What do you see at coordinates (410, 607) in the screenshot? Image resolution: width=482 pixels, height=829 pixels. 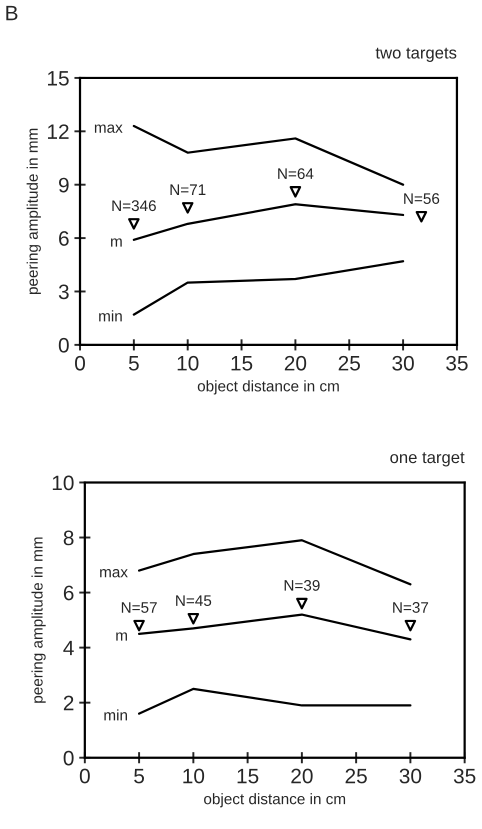 I see `annotation: N=37` at bounding box center [410, 607].